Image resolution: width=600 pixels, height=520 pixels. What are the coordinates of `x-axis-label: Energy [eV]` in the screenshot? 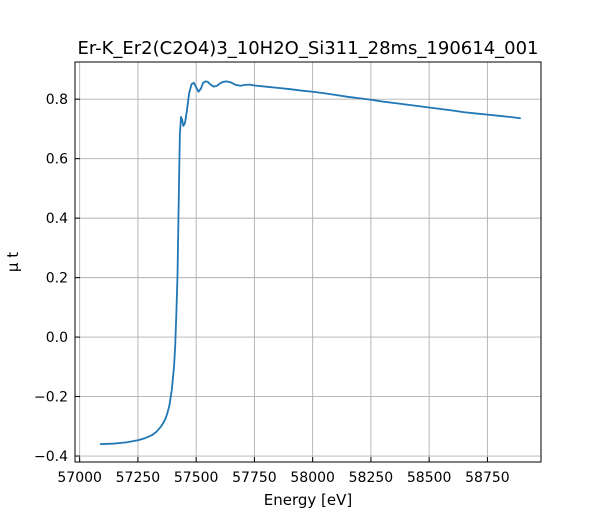 It's located at (308, 500).